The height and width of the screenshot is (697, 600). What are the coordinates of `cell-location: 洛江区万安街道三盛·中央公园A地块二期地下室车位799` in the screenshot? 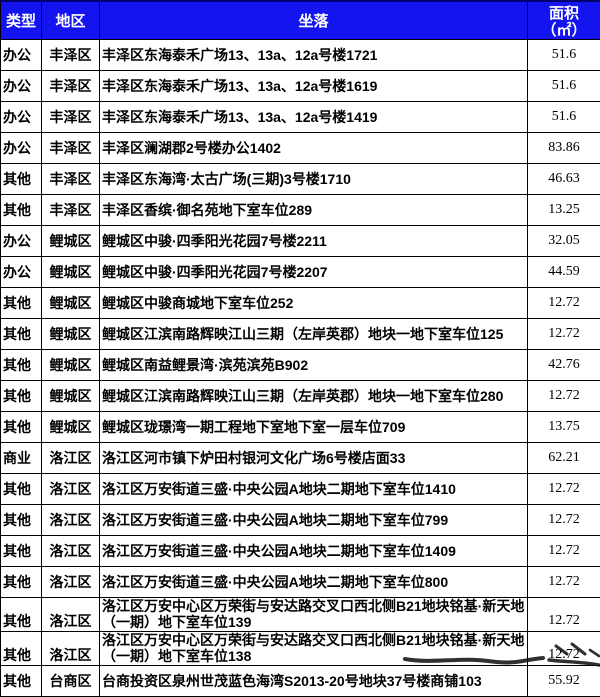 It's located at (314, 520).